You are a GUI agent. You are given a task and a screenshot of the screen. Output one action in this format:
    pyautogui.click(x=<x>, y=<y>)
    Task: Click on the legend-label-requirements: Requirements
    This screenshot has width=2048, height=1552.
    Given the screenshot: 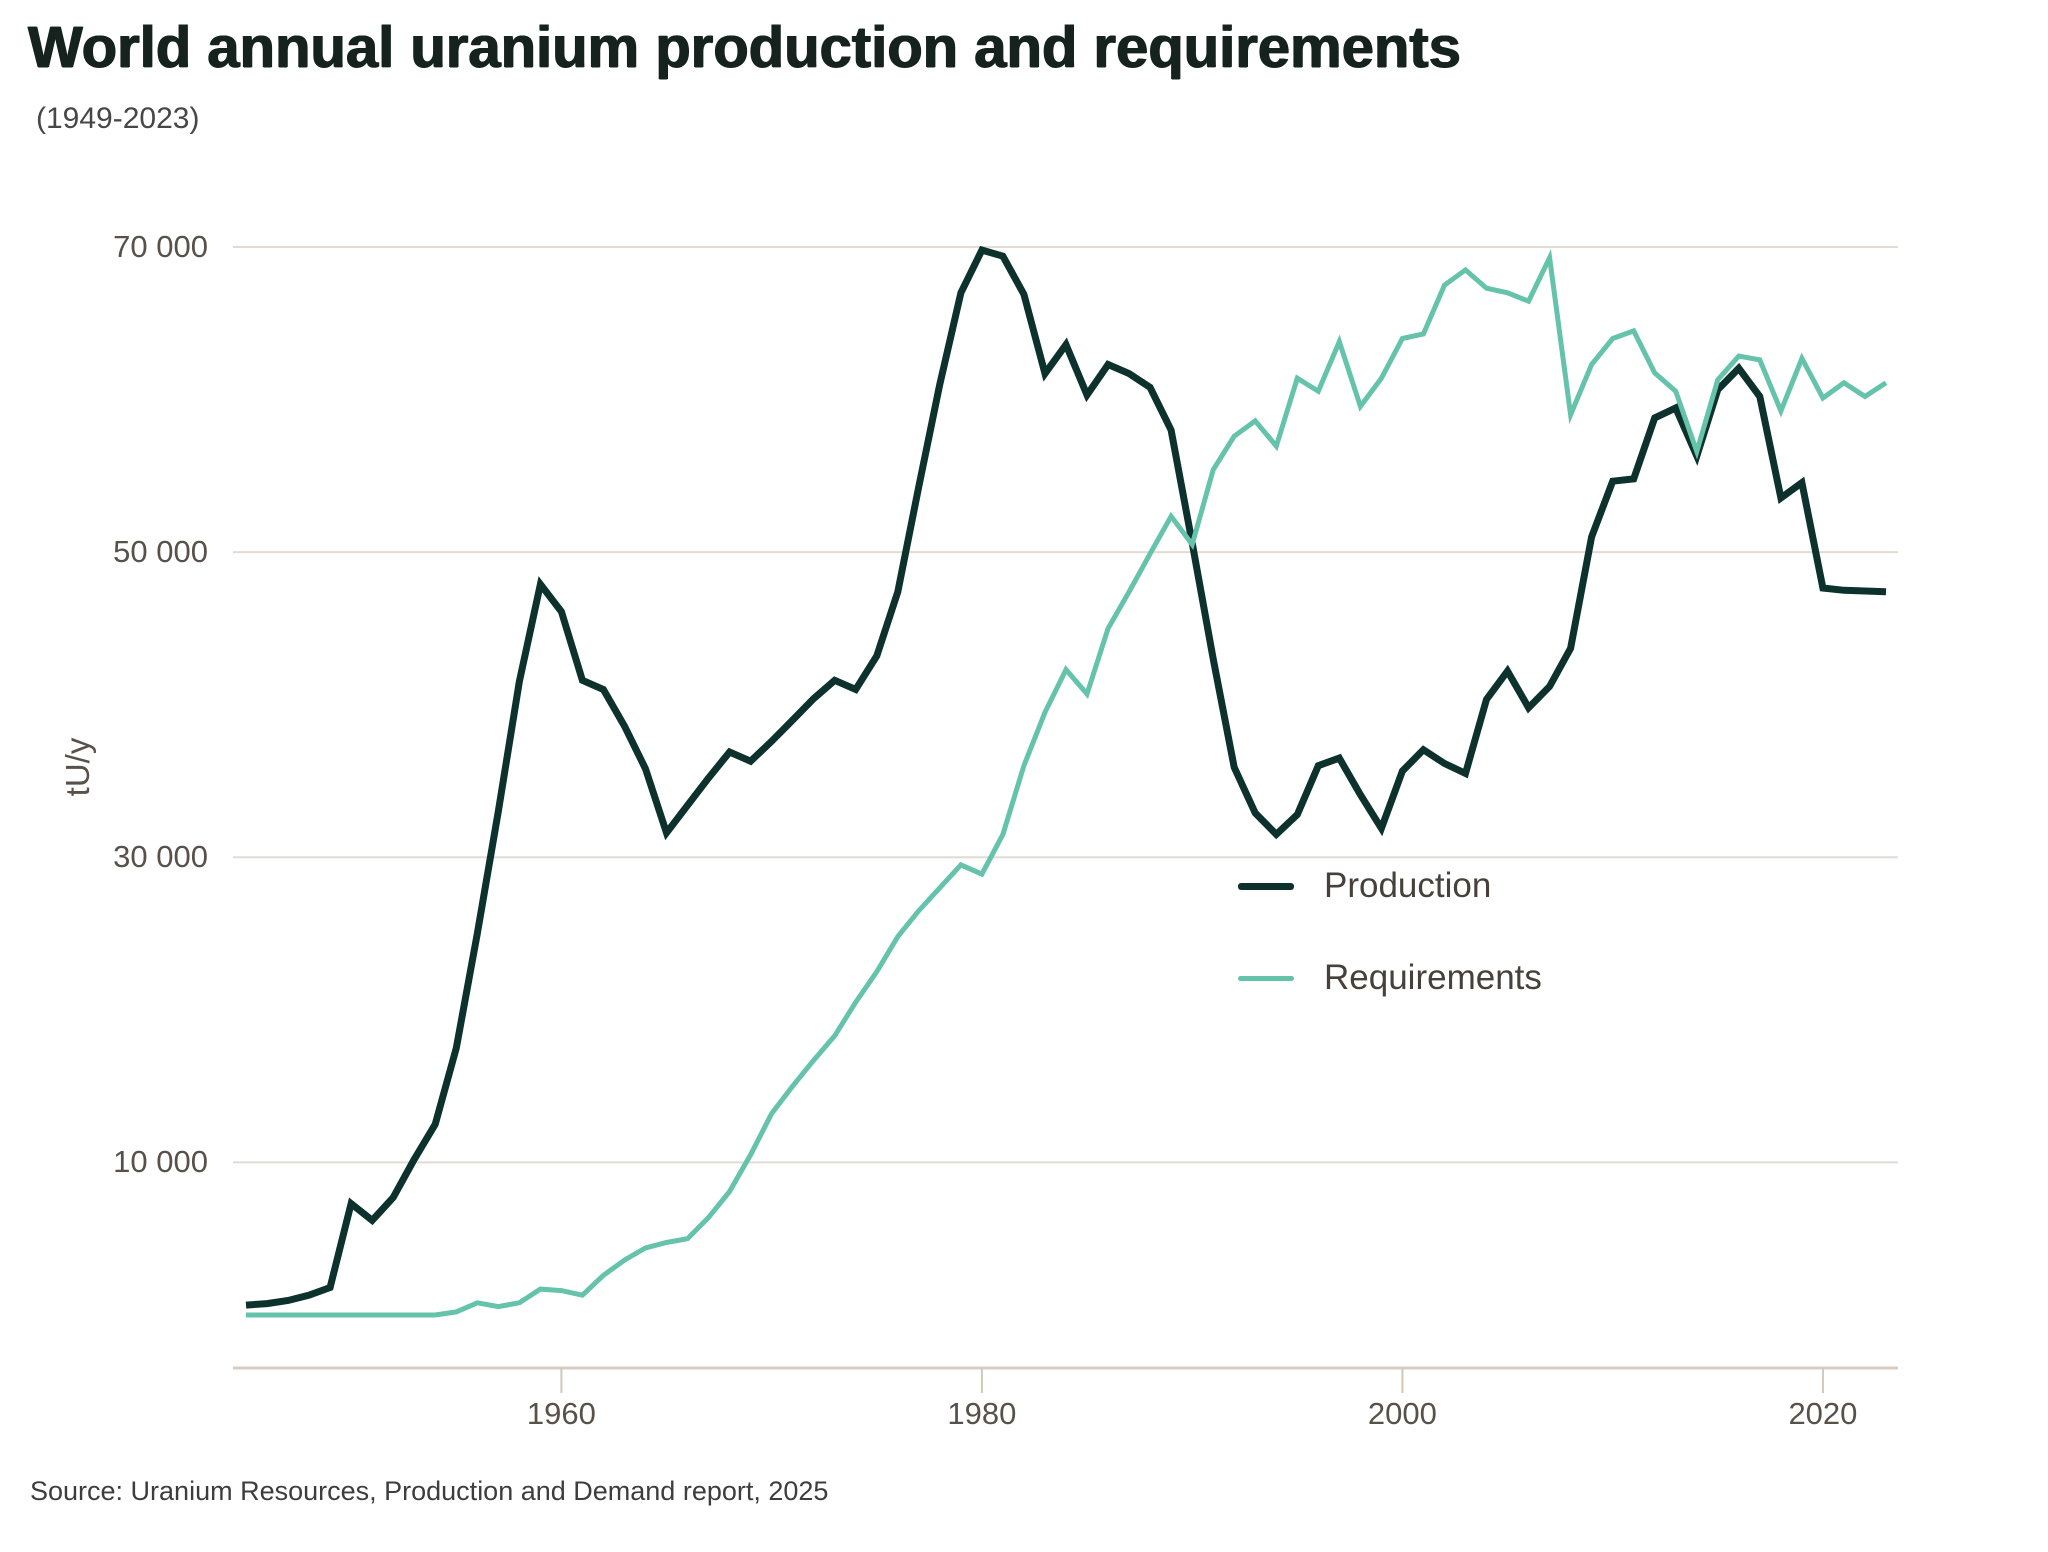 What is the action you would take?
    pyautogui.click(x=1433, y=977)
    